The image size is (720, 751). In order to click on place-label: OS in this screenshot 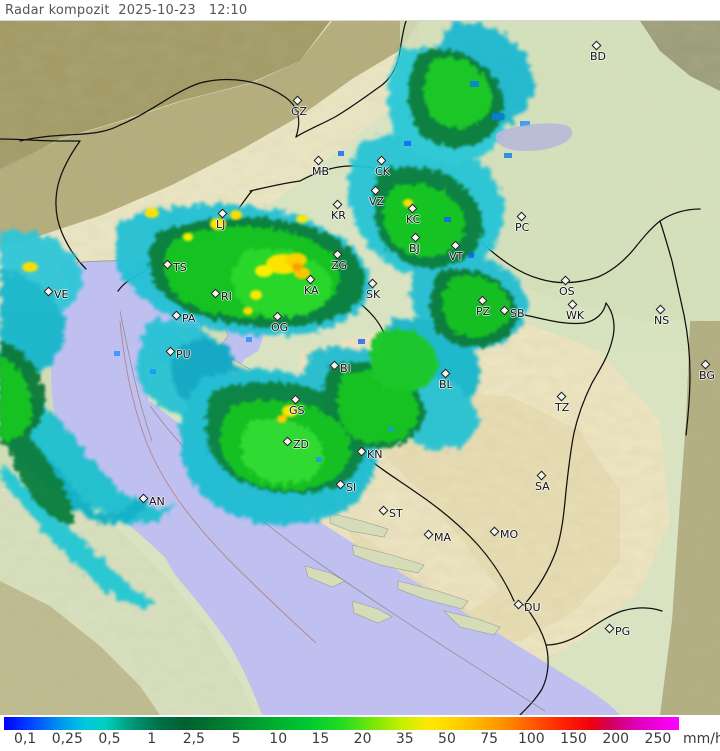, I will do `click(567, 291)`.